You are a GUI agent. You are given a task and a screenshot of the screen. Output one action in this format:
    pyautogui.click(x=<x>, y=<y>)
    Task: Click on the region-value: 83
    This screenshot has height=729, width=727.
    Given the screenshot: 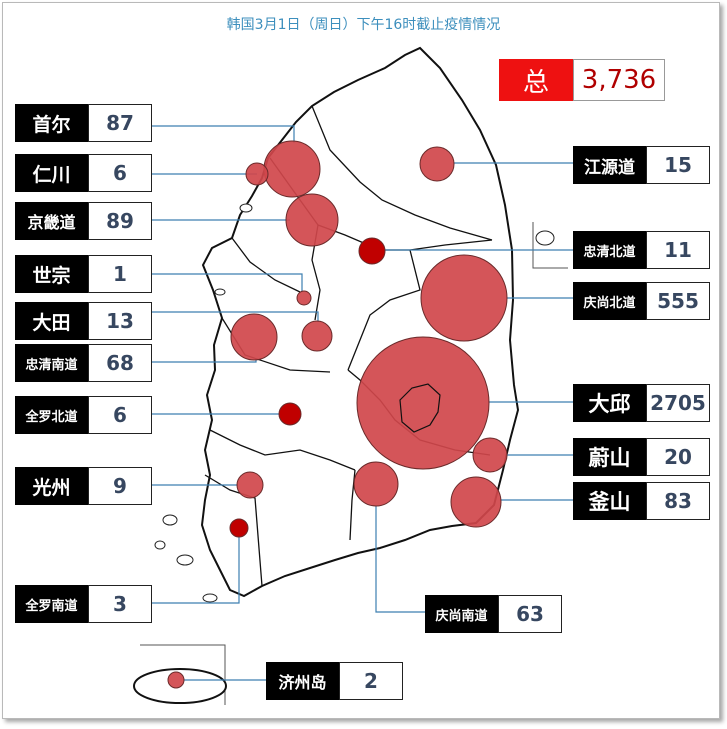 What is the action you would take?
    pyautogui.click(x=678, y=501)
    